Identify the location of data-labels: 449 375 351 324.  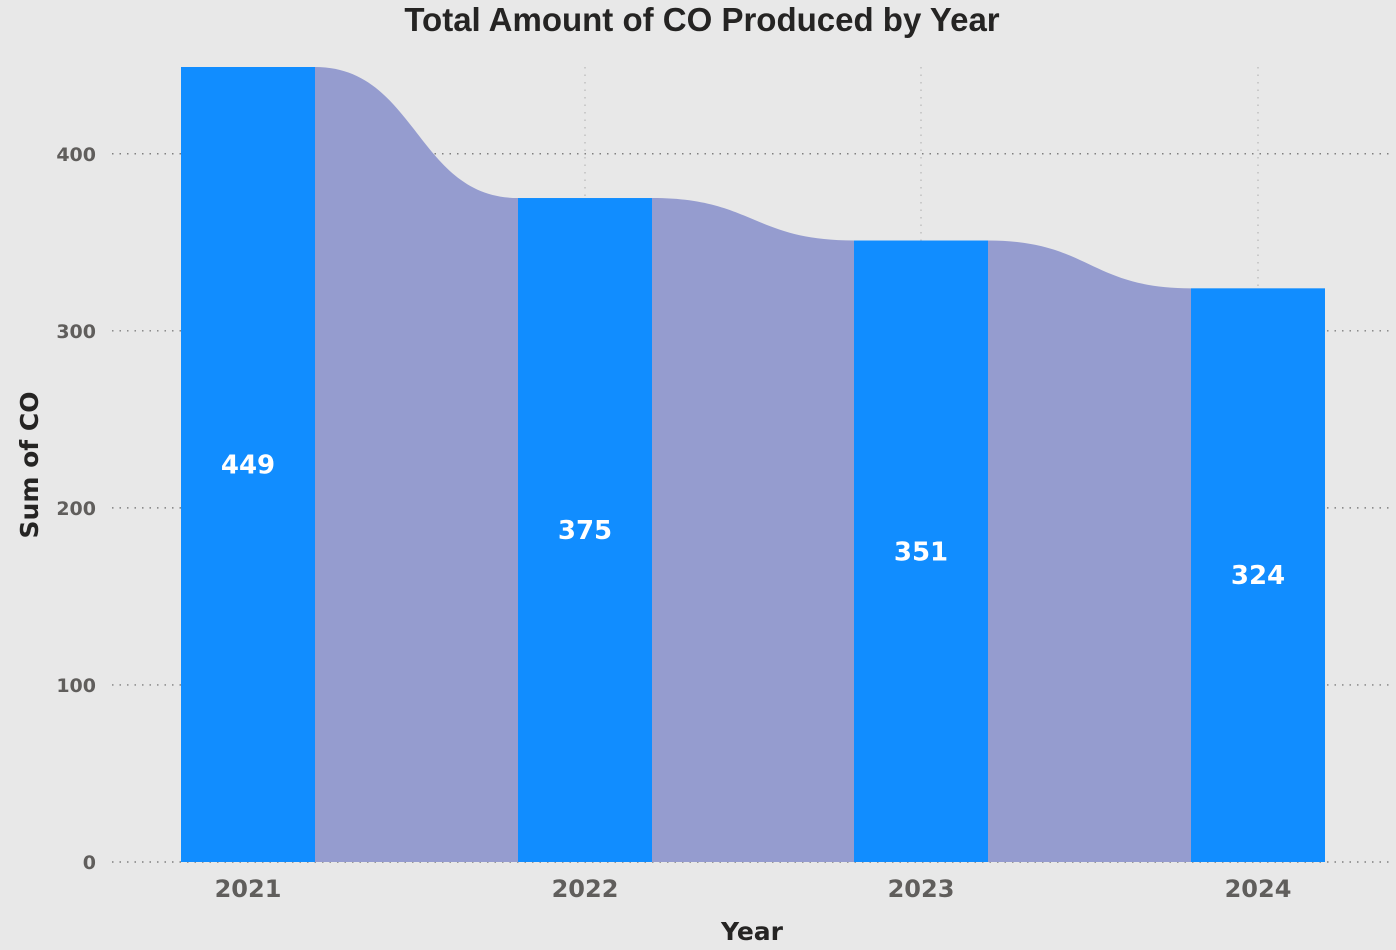
(753, 521).